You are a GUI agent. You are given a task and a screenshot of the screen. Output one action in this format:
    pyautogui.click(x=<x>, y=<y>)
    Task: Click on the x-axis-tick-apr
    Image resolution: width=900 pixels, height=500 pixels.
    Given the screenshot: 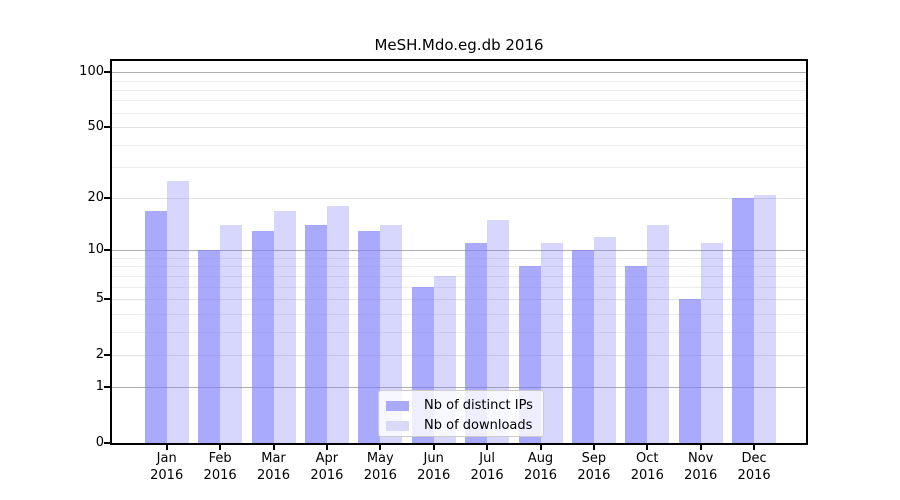 What is the action you would take?
    pyautogui.click(x=326, y=447)
    